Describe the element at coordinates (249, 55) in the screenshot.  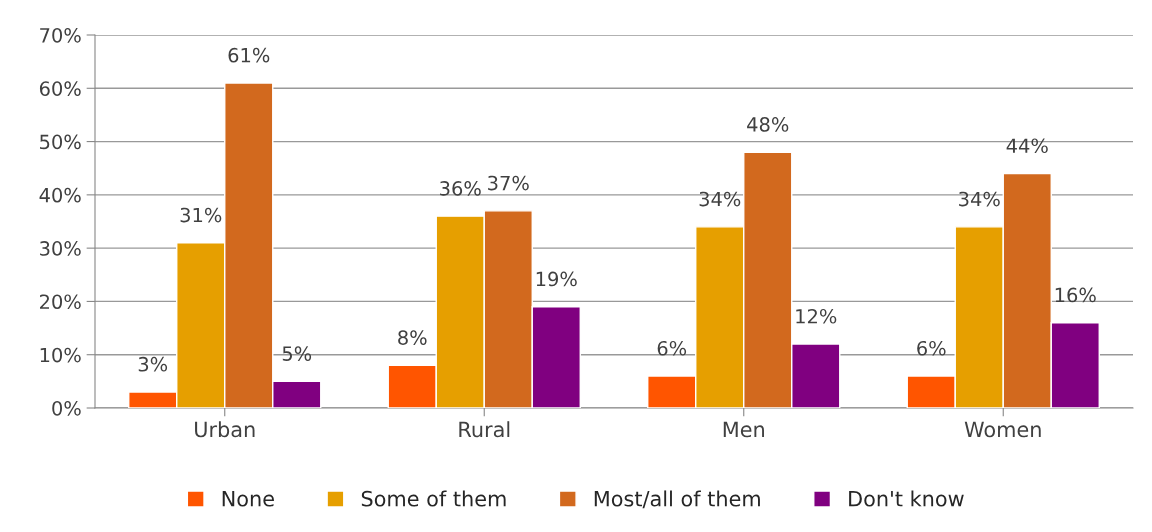
I see `text: 61%` at that location.